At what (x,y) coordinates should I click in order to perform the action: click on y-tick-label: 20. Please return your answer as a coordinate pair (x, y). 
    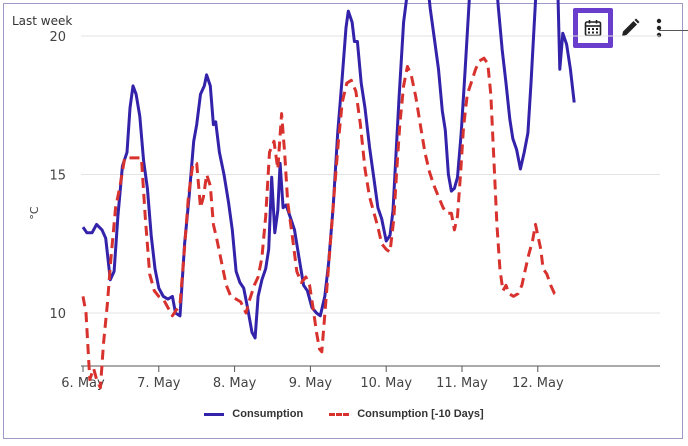
    Looking at the image, I should click on (57, 37).